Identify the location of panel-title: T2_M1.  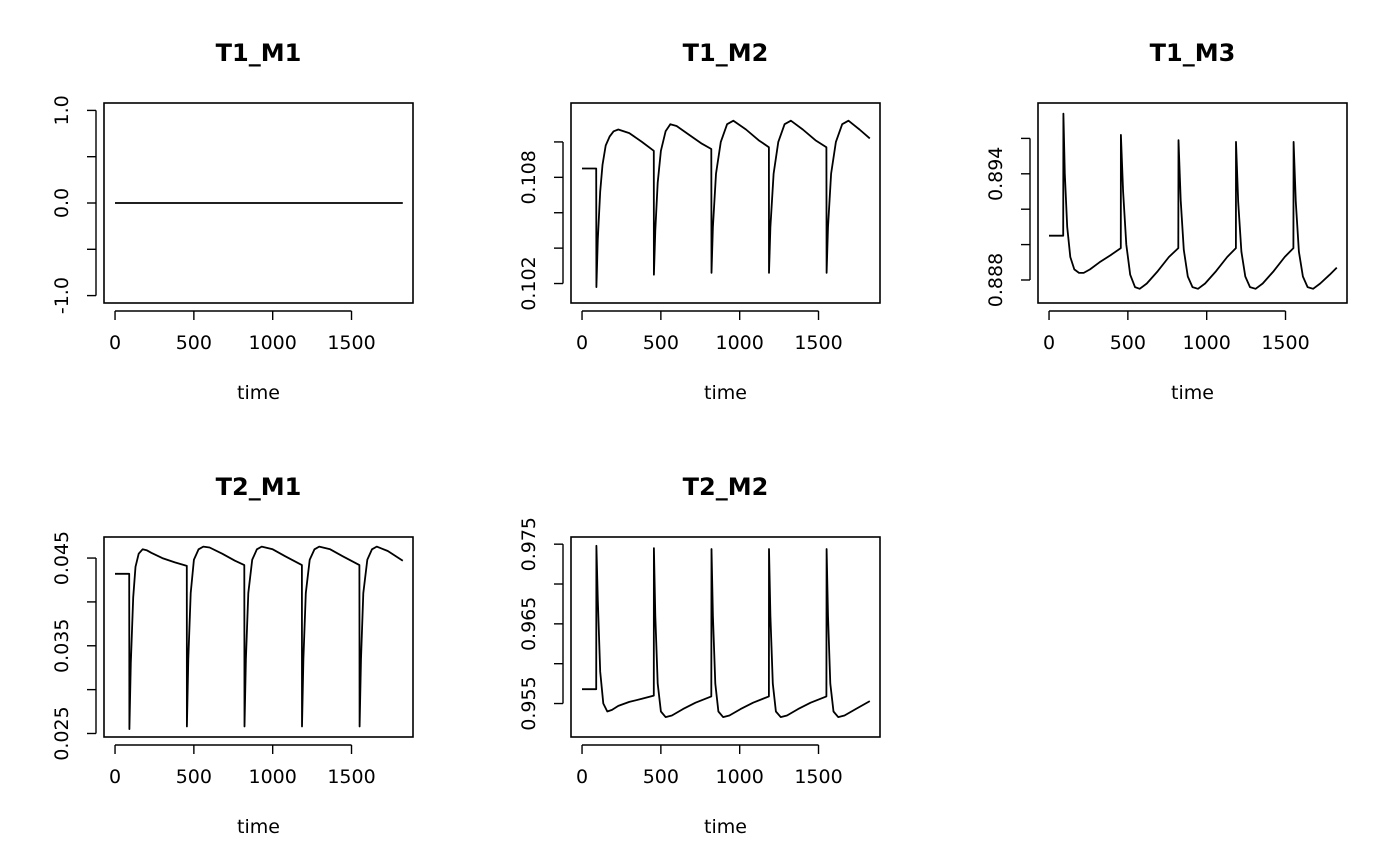
(259, 487).